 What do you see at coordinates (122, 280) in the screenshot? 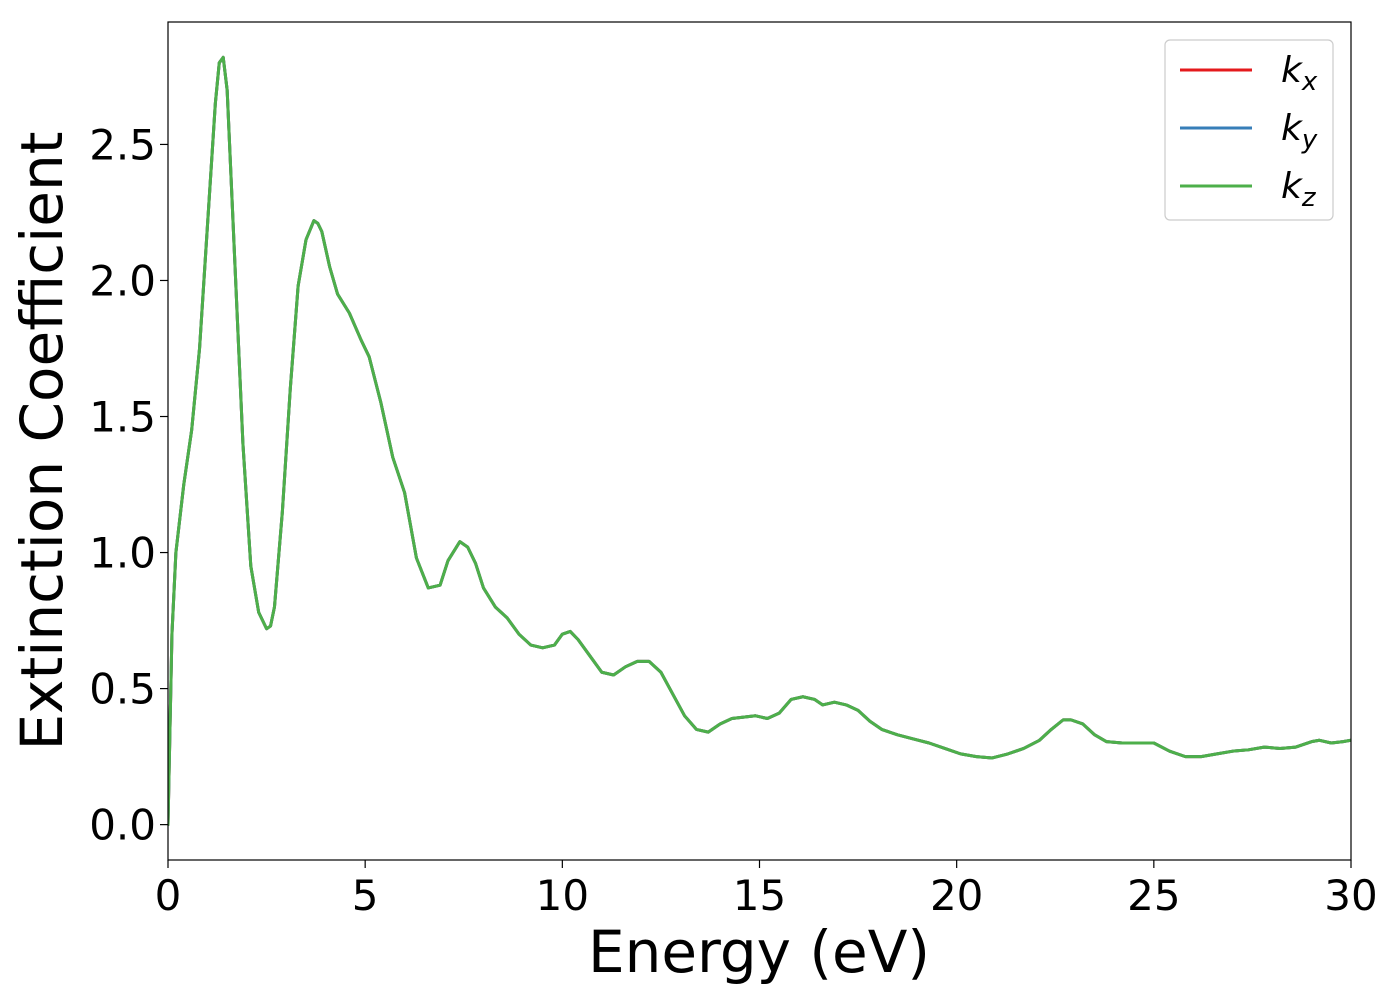
I see `y-tick-label: 2.0` at bounding box center [122, 280].